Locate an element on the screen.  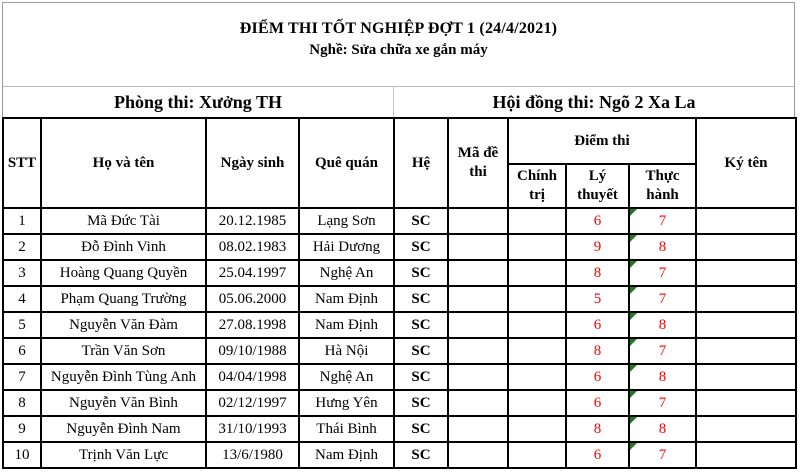
cell-dob: 09/10/1988 is located at coordinates (252, 351).